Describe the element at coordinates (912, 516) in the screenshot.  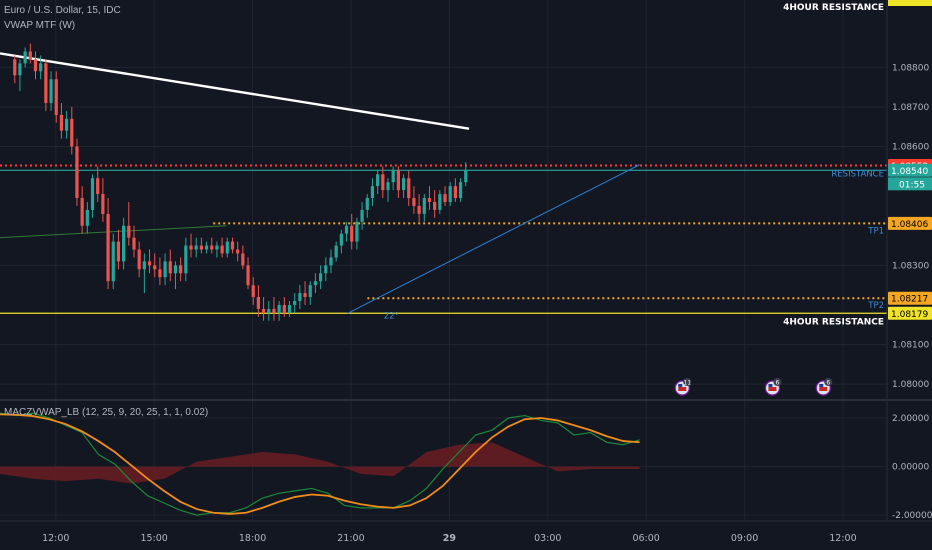
I see `osc-y-tick-label: -2.00000` at that location.